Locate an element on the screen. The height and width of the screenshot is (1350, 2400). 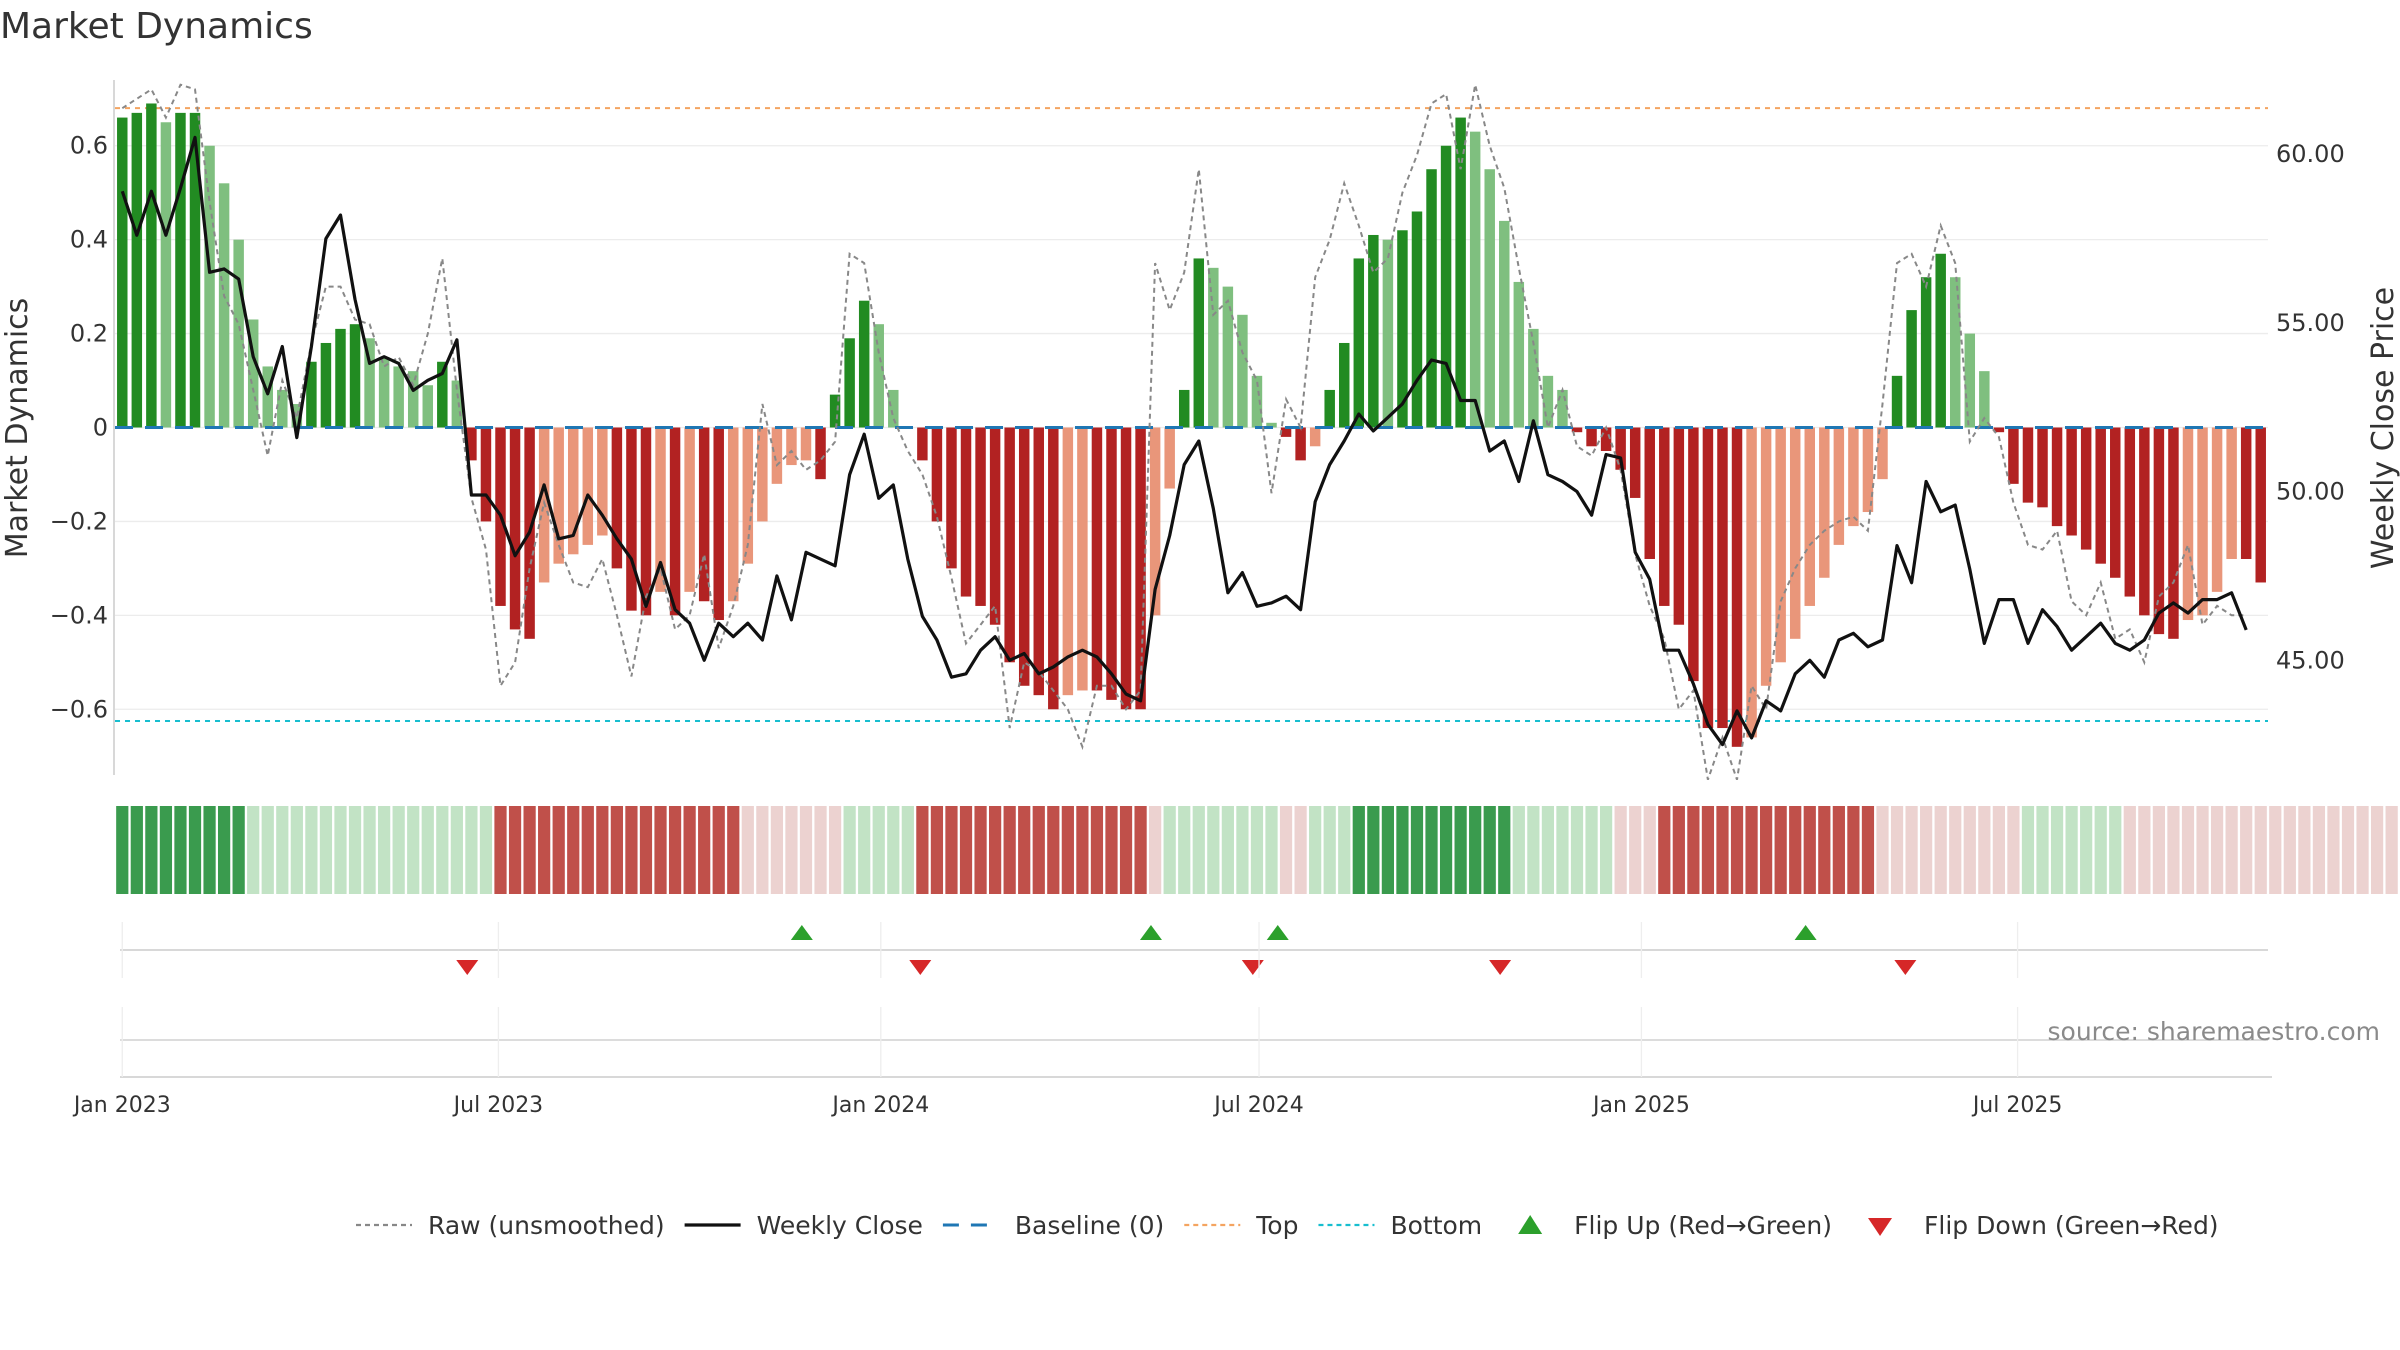
legend-label: Raw (unsmoothed) is located at coordinates (546, 1225).